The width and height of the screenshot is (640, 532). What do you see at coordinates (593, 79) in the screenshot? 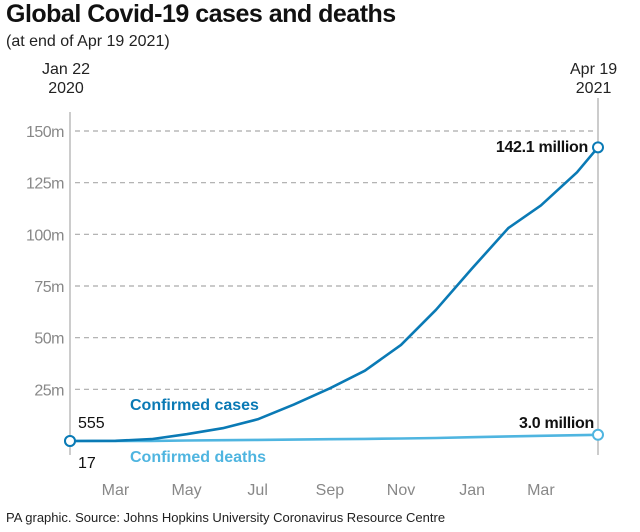
I see `end-date-label: Apr 19 2021` at bounding box center [593, 79].